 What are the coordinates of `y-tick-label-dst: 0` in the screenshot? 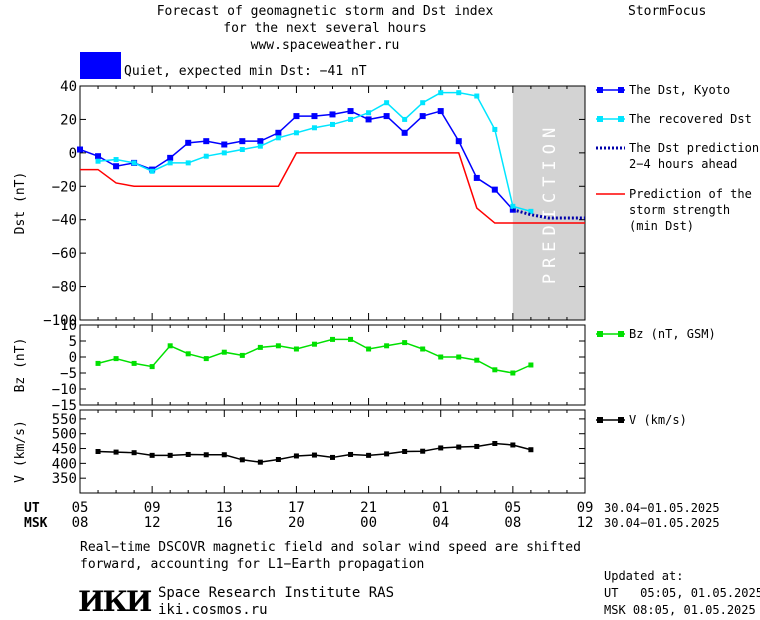 It's located at (73, 154).